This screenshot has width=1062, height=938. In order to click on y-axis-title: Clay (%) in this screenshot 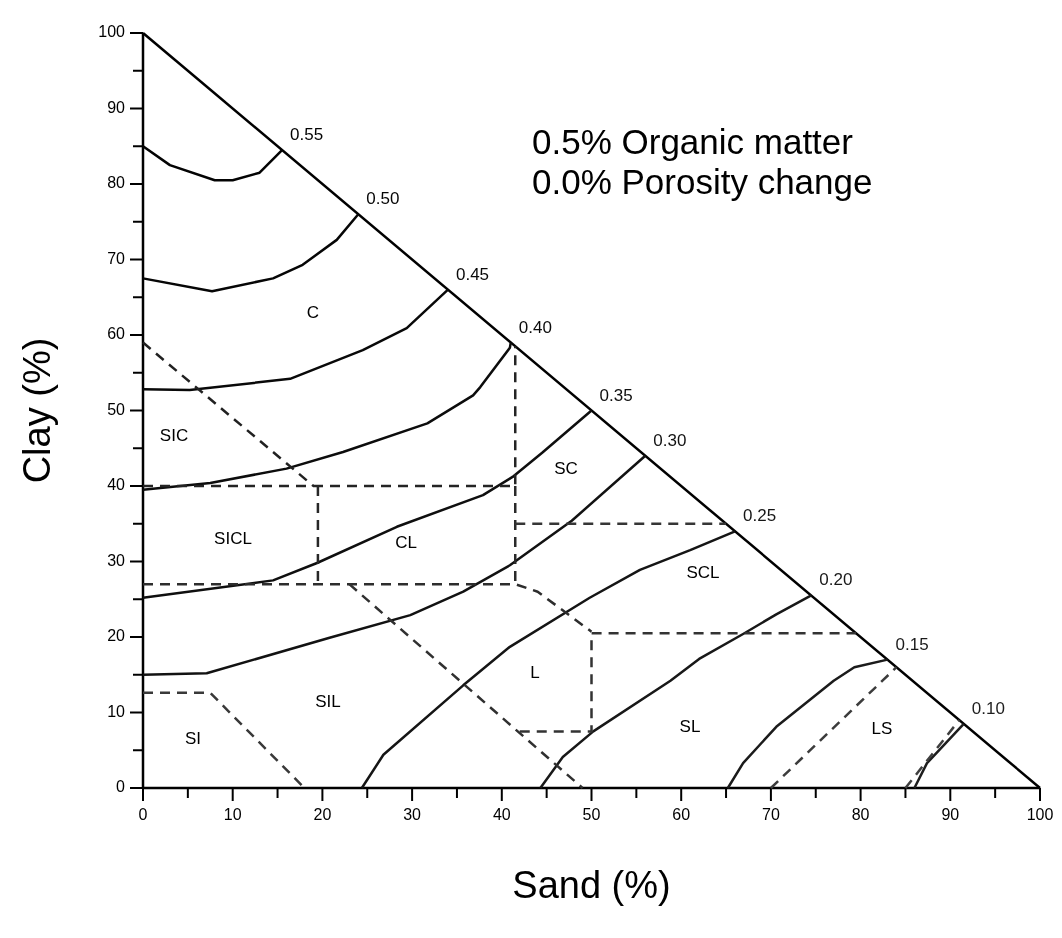, I will do `click(37, 410)`.